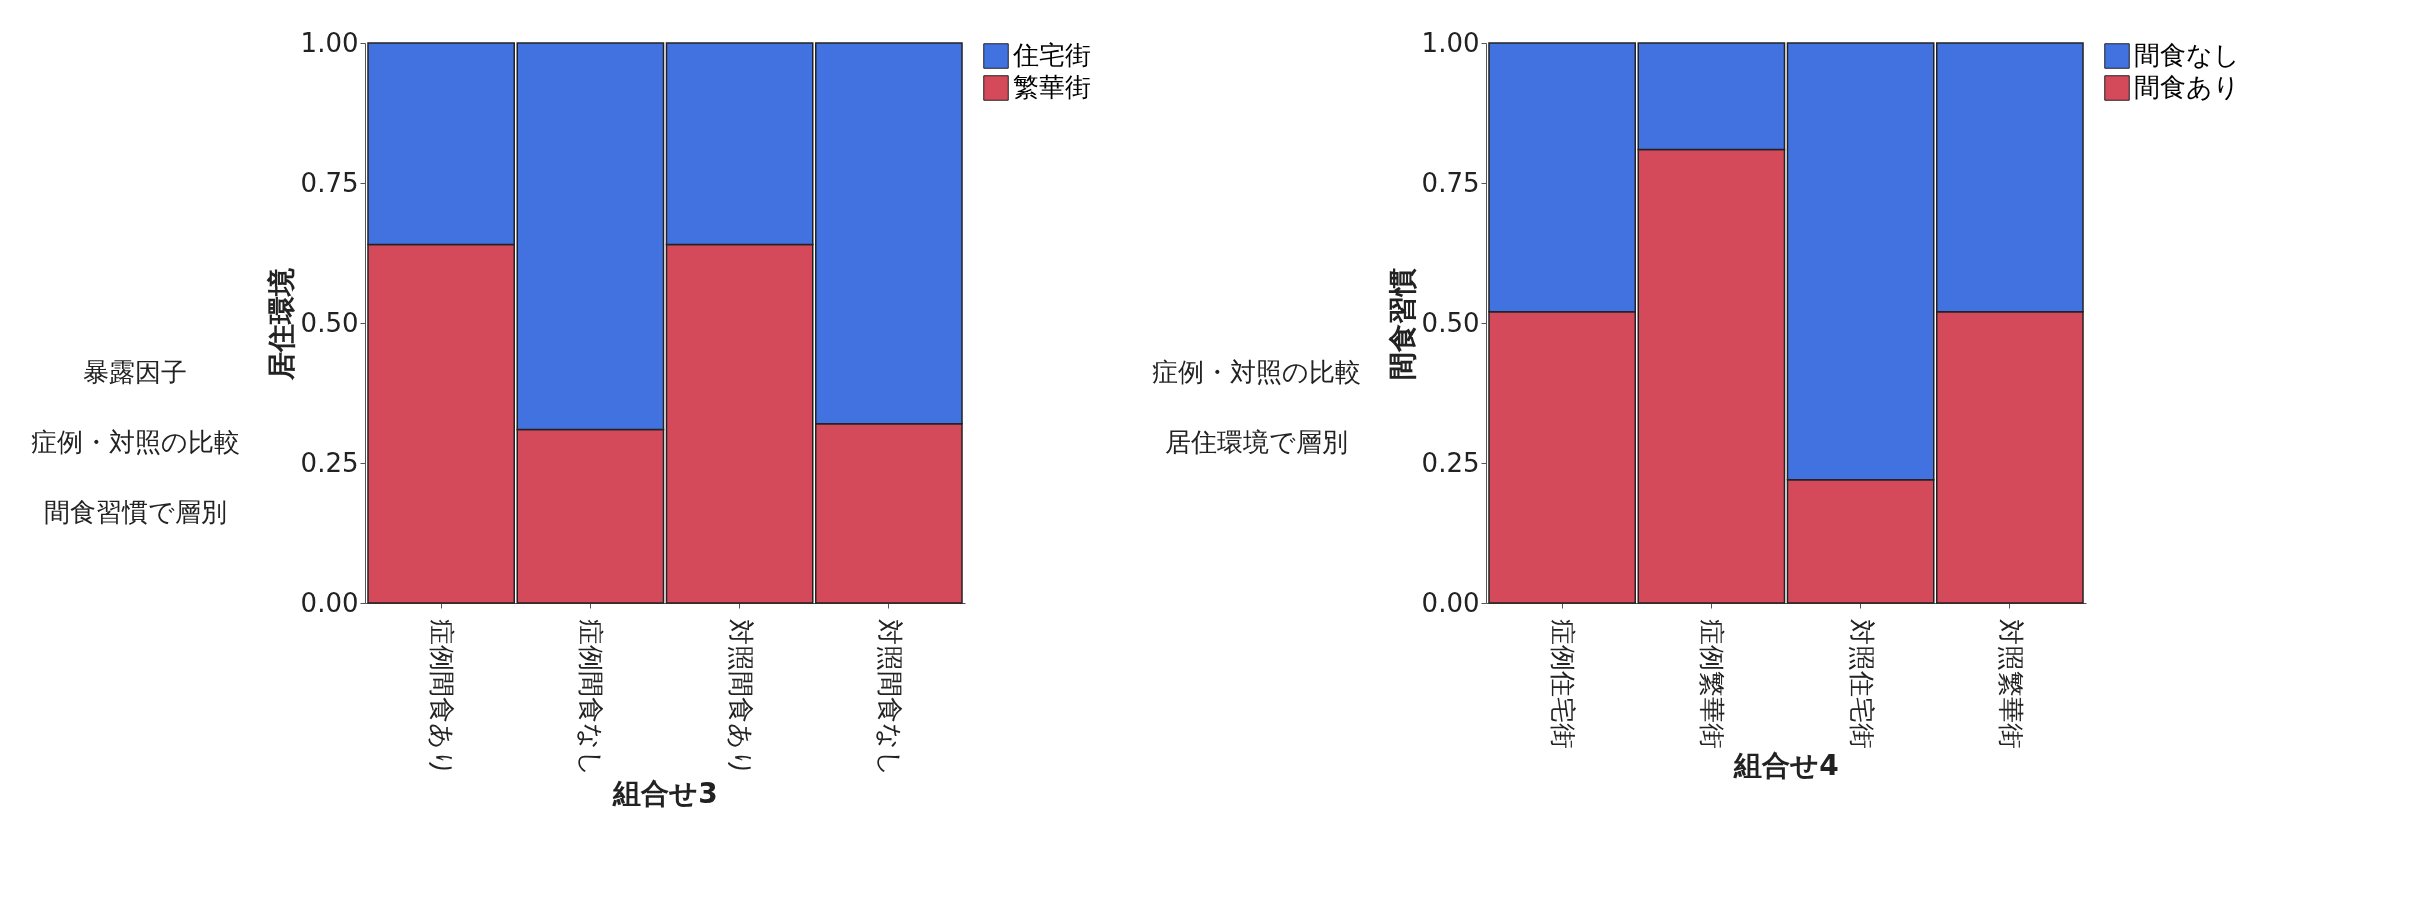 The image size is (2415, 921). What do you see at coordinates (2010, 683) in the screenshot?
I see `x-tick-label: 対照繁華街` at bounding box center [2010, 683].